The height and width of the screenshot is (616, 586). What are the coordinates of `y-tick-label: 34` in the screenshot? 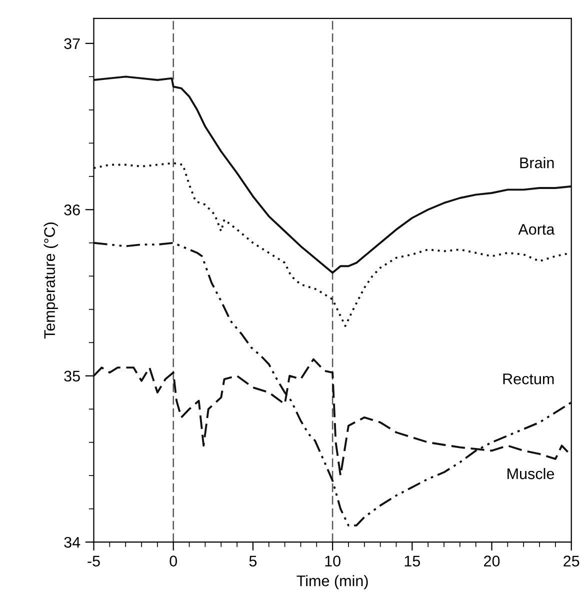 It's located at (72, 542).